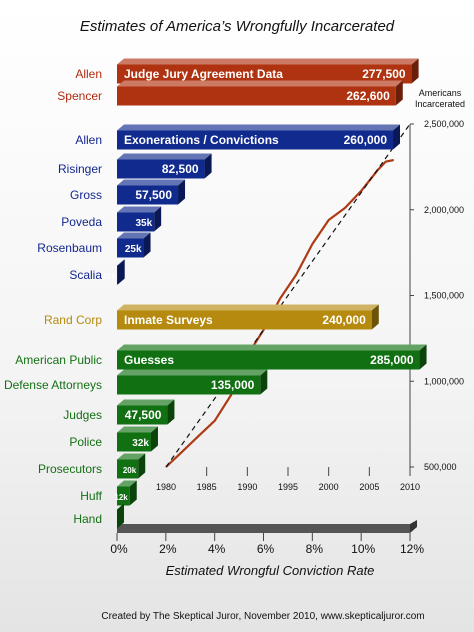 This screenshot has width=474, height=632. Describe the element at coordinates (70, 469) in the screenshot. I see `category-label: Prosecutors` at that location.